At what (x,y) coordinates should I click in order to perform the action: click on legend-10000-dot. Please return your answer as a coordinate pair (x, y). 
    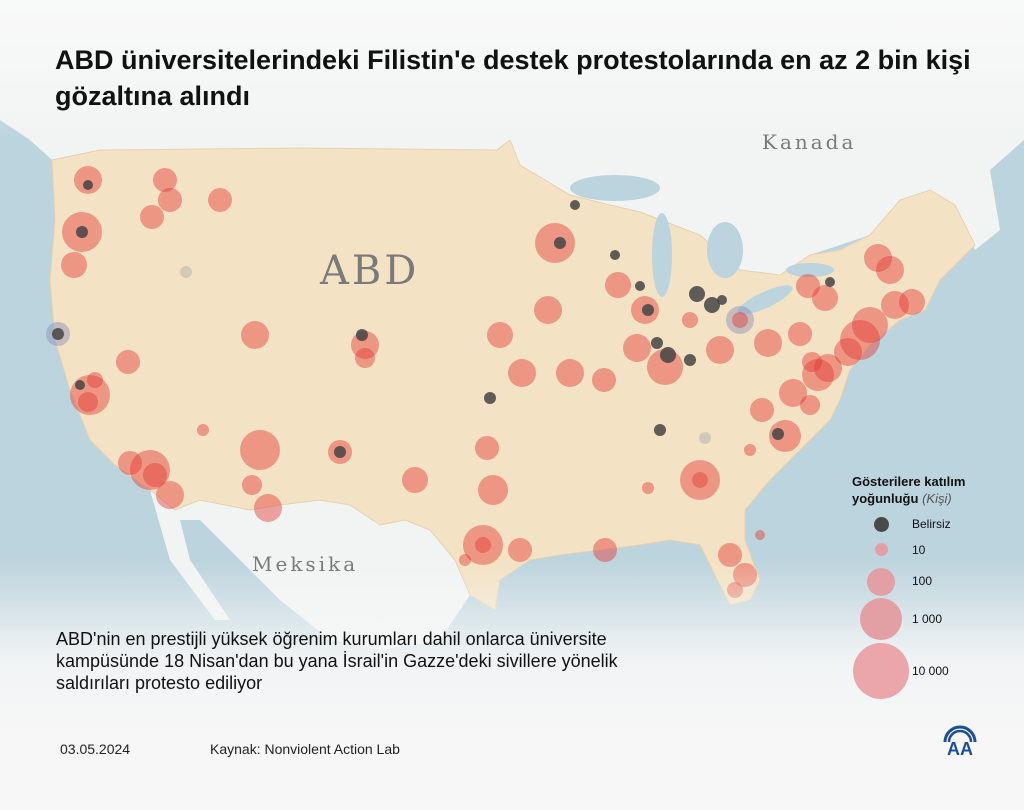
    Looking at the image, I should click on (881, 671).